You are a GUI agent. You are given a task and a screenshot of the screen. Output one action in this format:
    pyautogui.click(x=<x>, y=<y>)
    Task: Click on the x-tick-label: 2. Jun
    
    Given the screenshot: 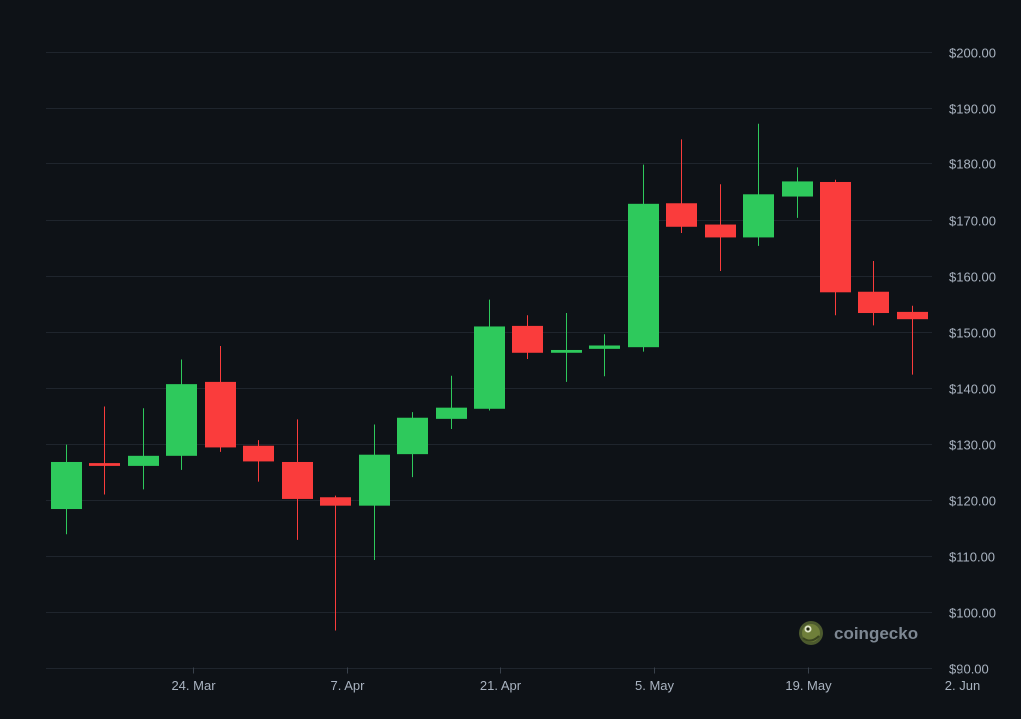 What is the action you would take?
    pyautogui.click(x=962, y=685)
    